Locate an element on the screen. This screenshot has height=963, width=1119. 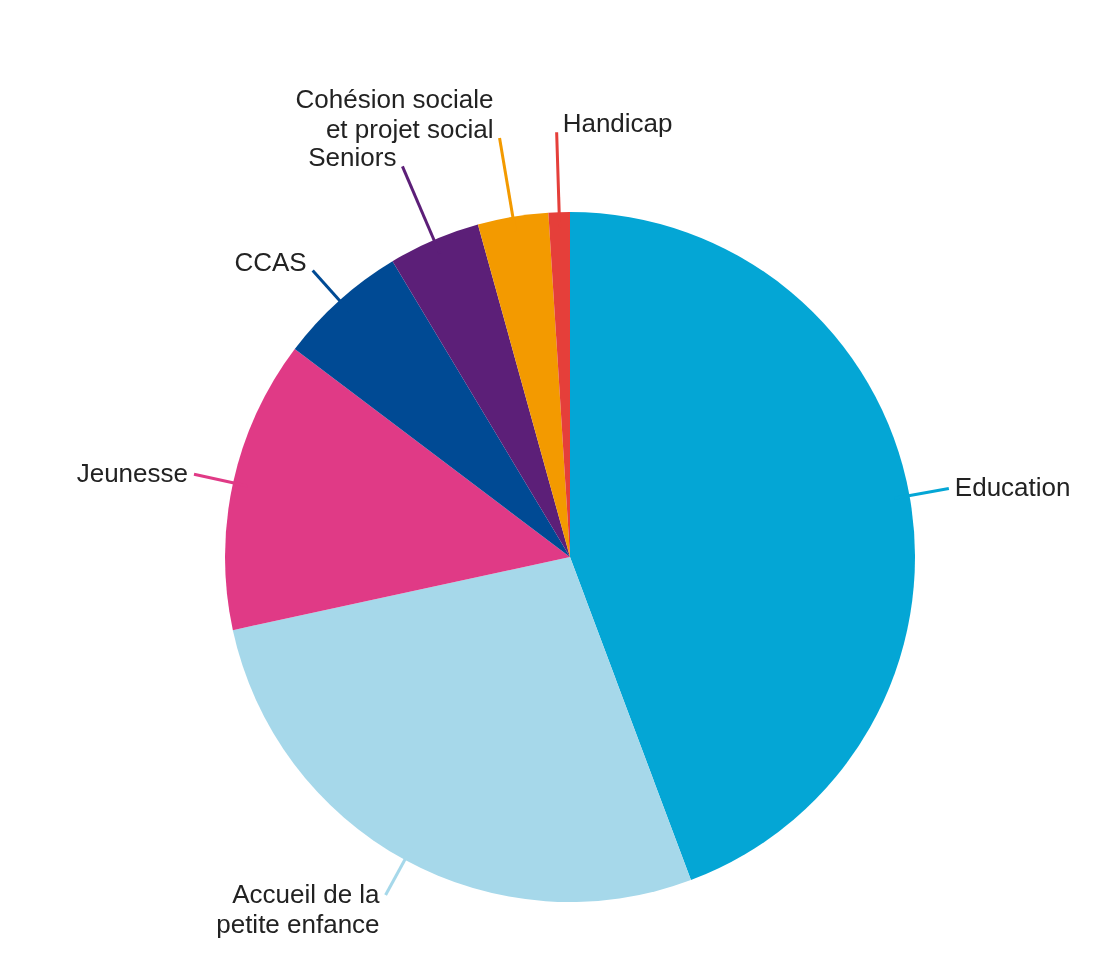
slice-label: Jeunesse is located at coordinates (132, 473).